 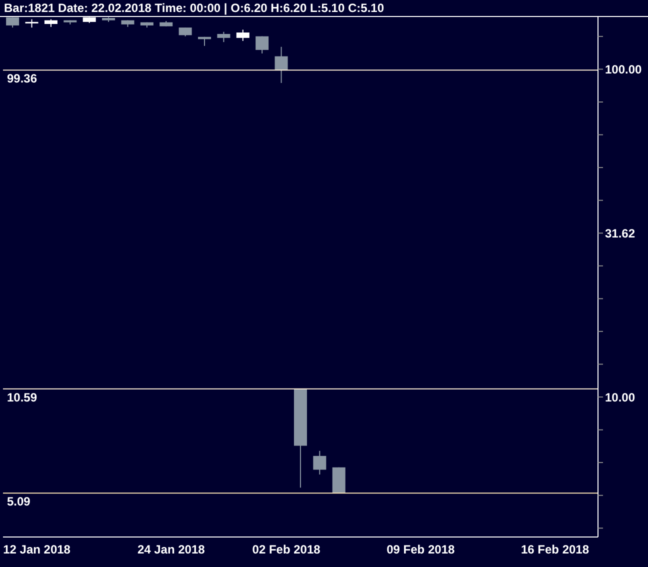 What do you see at coordinates (22, 79) in the screenshot?
I see `ref-line-label: 99.36` at bounding box center [22, 79].